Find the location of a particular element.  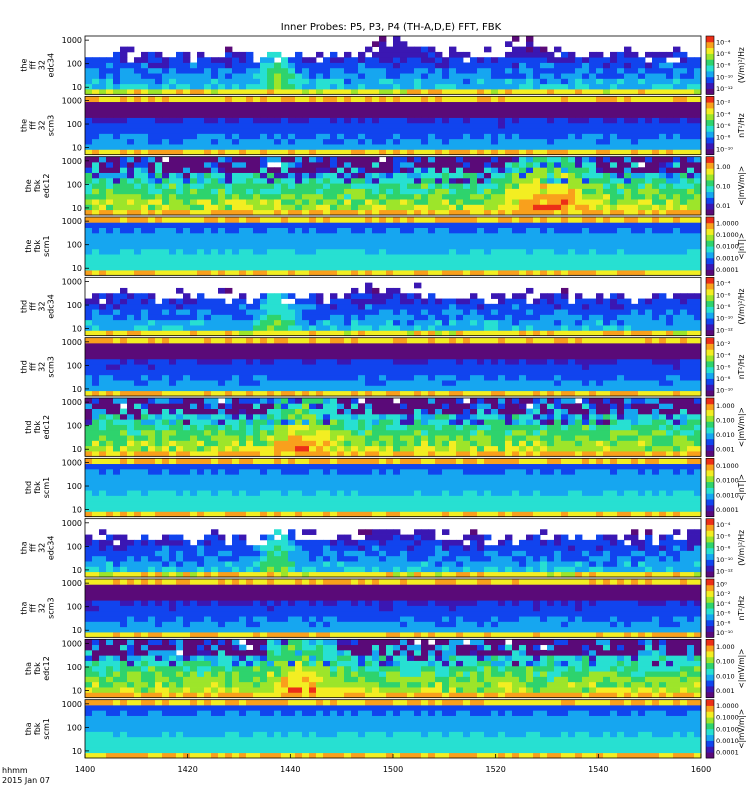

colorbar-tick-label: 0.10 is located at coordinates (723, 186).